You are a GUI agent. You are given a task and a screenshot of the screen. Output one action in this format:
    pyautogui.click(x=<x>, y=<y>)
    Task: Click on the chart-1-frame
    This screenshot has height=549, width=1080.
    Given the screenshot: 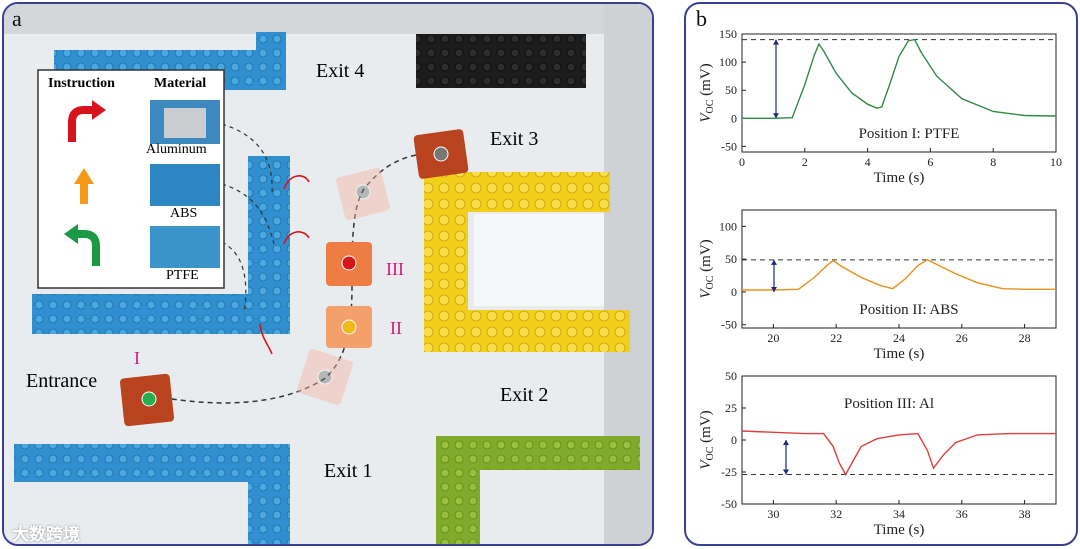 What is the action you would take?
    pyautogui.click(x=899, y=93)
    